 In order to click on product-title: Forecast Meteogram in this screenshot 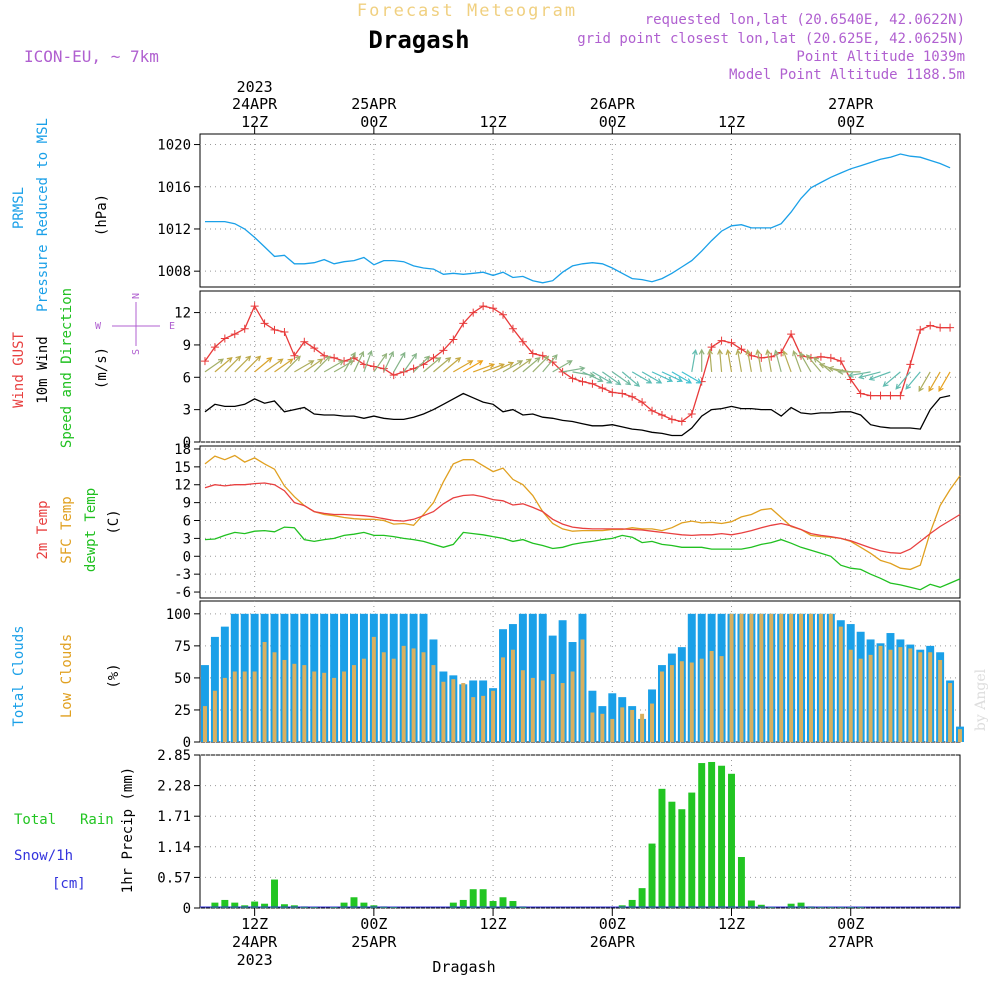, I will do `click(467, 11)`.